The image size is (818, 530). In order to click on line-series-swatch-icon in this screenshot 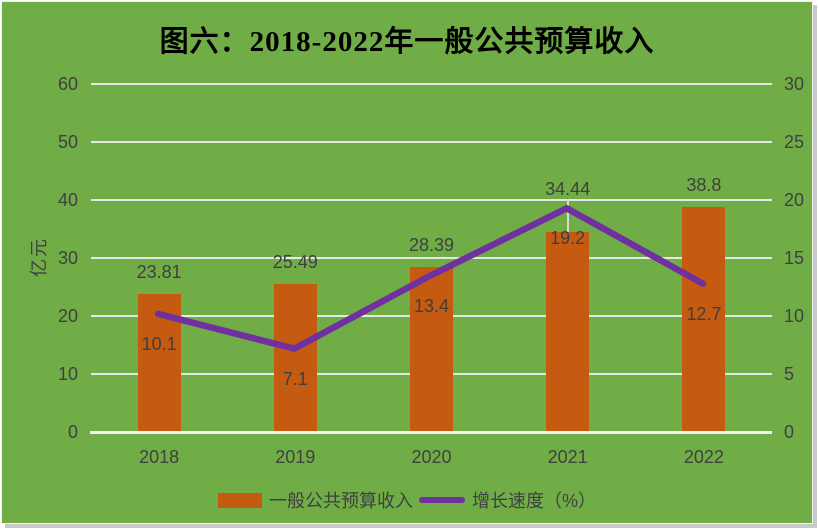, I will do `click(441, 500)`.